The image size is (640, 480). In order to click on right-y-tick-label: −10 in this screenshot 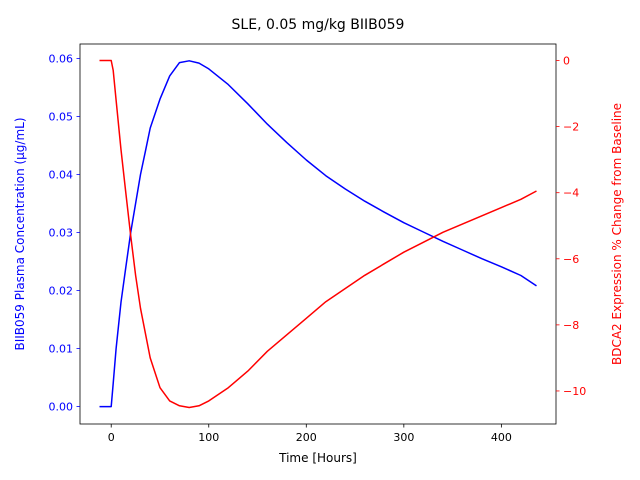, I will do `click(574, 391)`.